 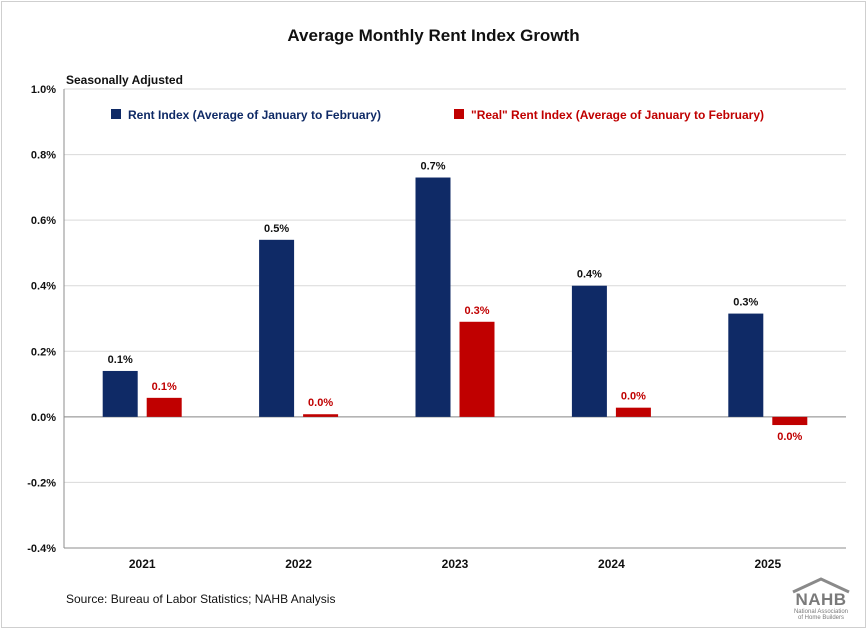 I want to click on data-label: 0.4%, so click(x=589, y=275).